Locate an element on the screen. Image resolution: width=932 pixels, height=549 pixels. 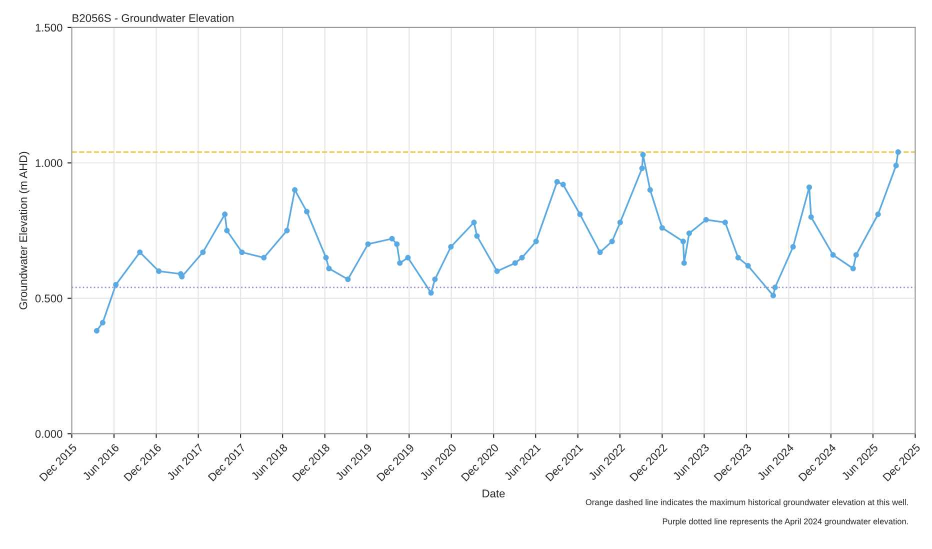
y-tick-label: 0.000 is located at coordinates (48, 434).